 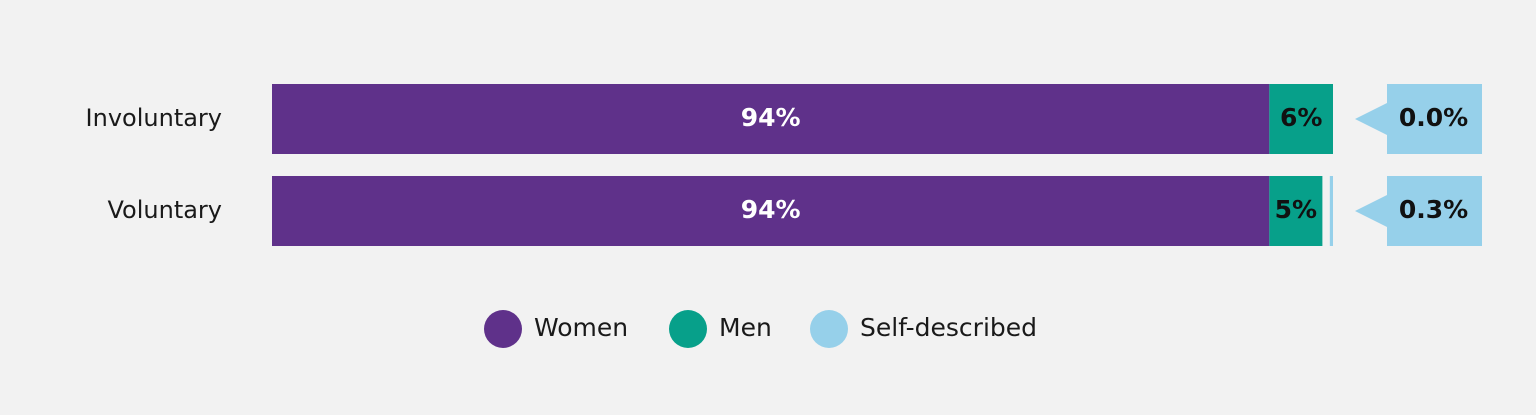 What do you see at coordinates (1331, 211) in the screenshot?
I see `bar-self-described-voluntary` at bounding box center [1331, 211].